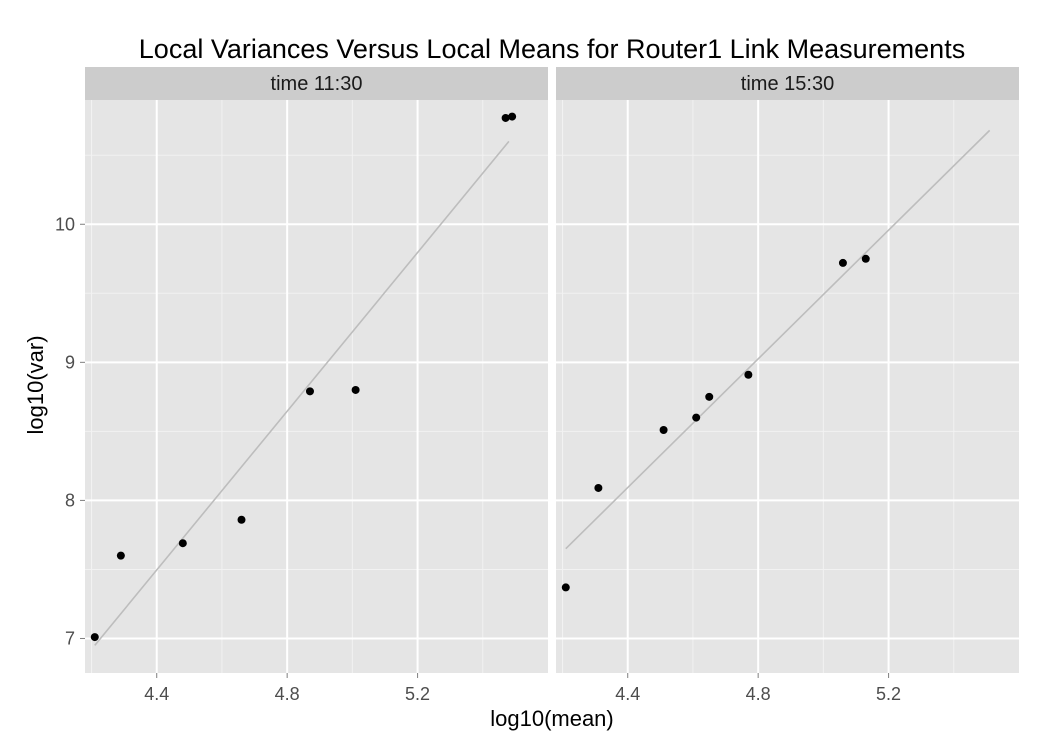  Describe the element at coordinates (552, 718) in the screenshot. I see `x-axis-title: log10(mean)` at that location.